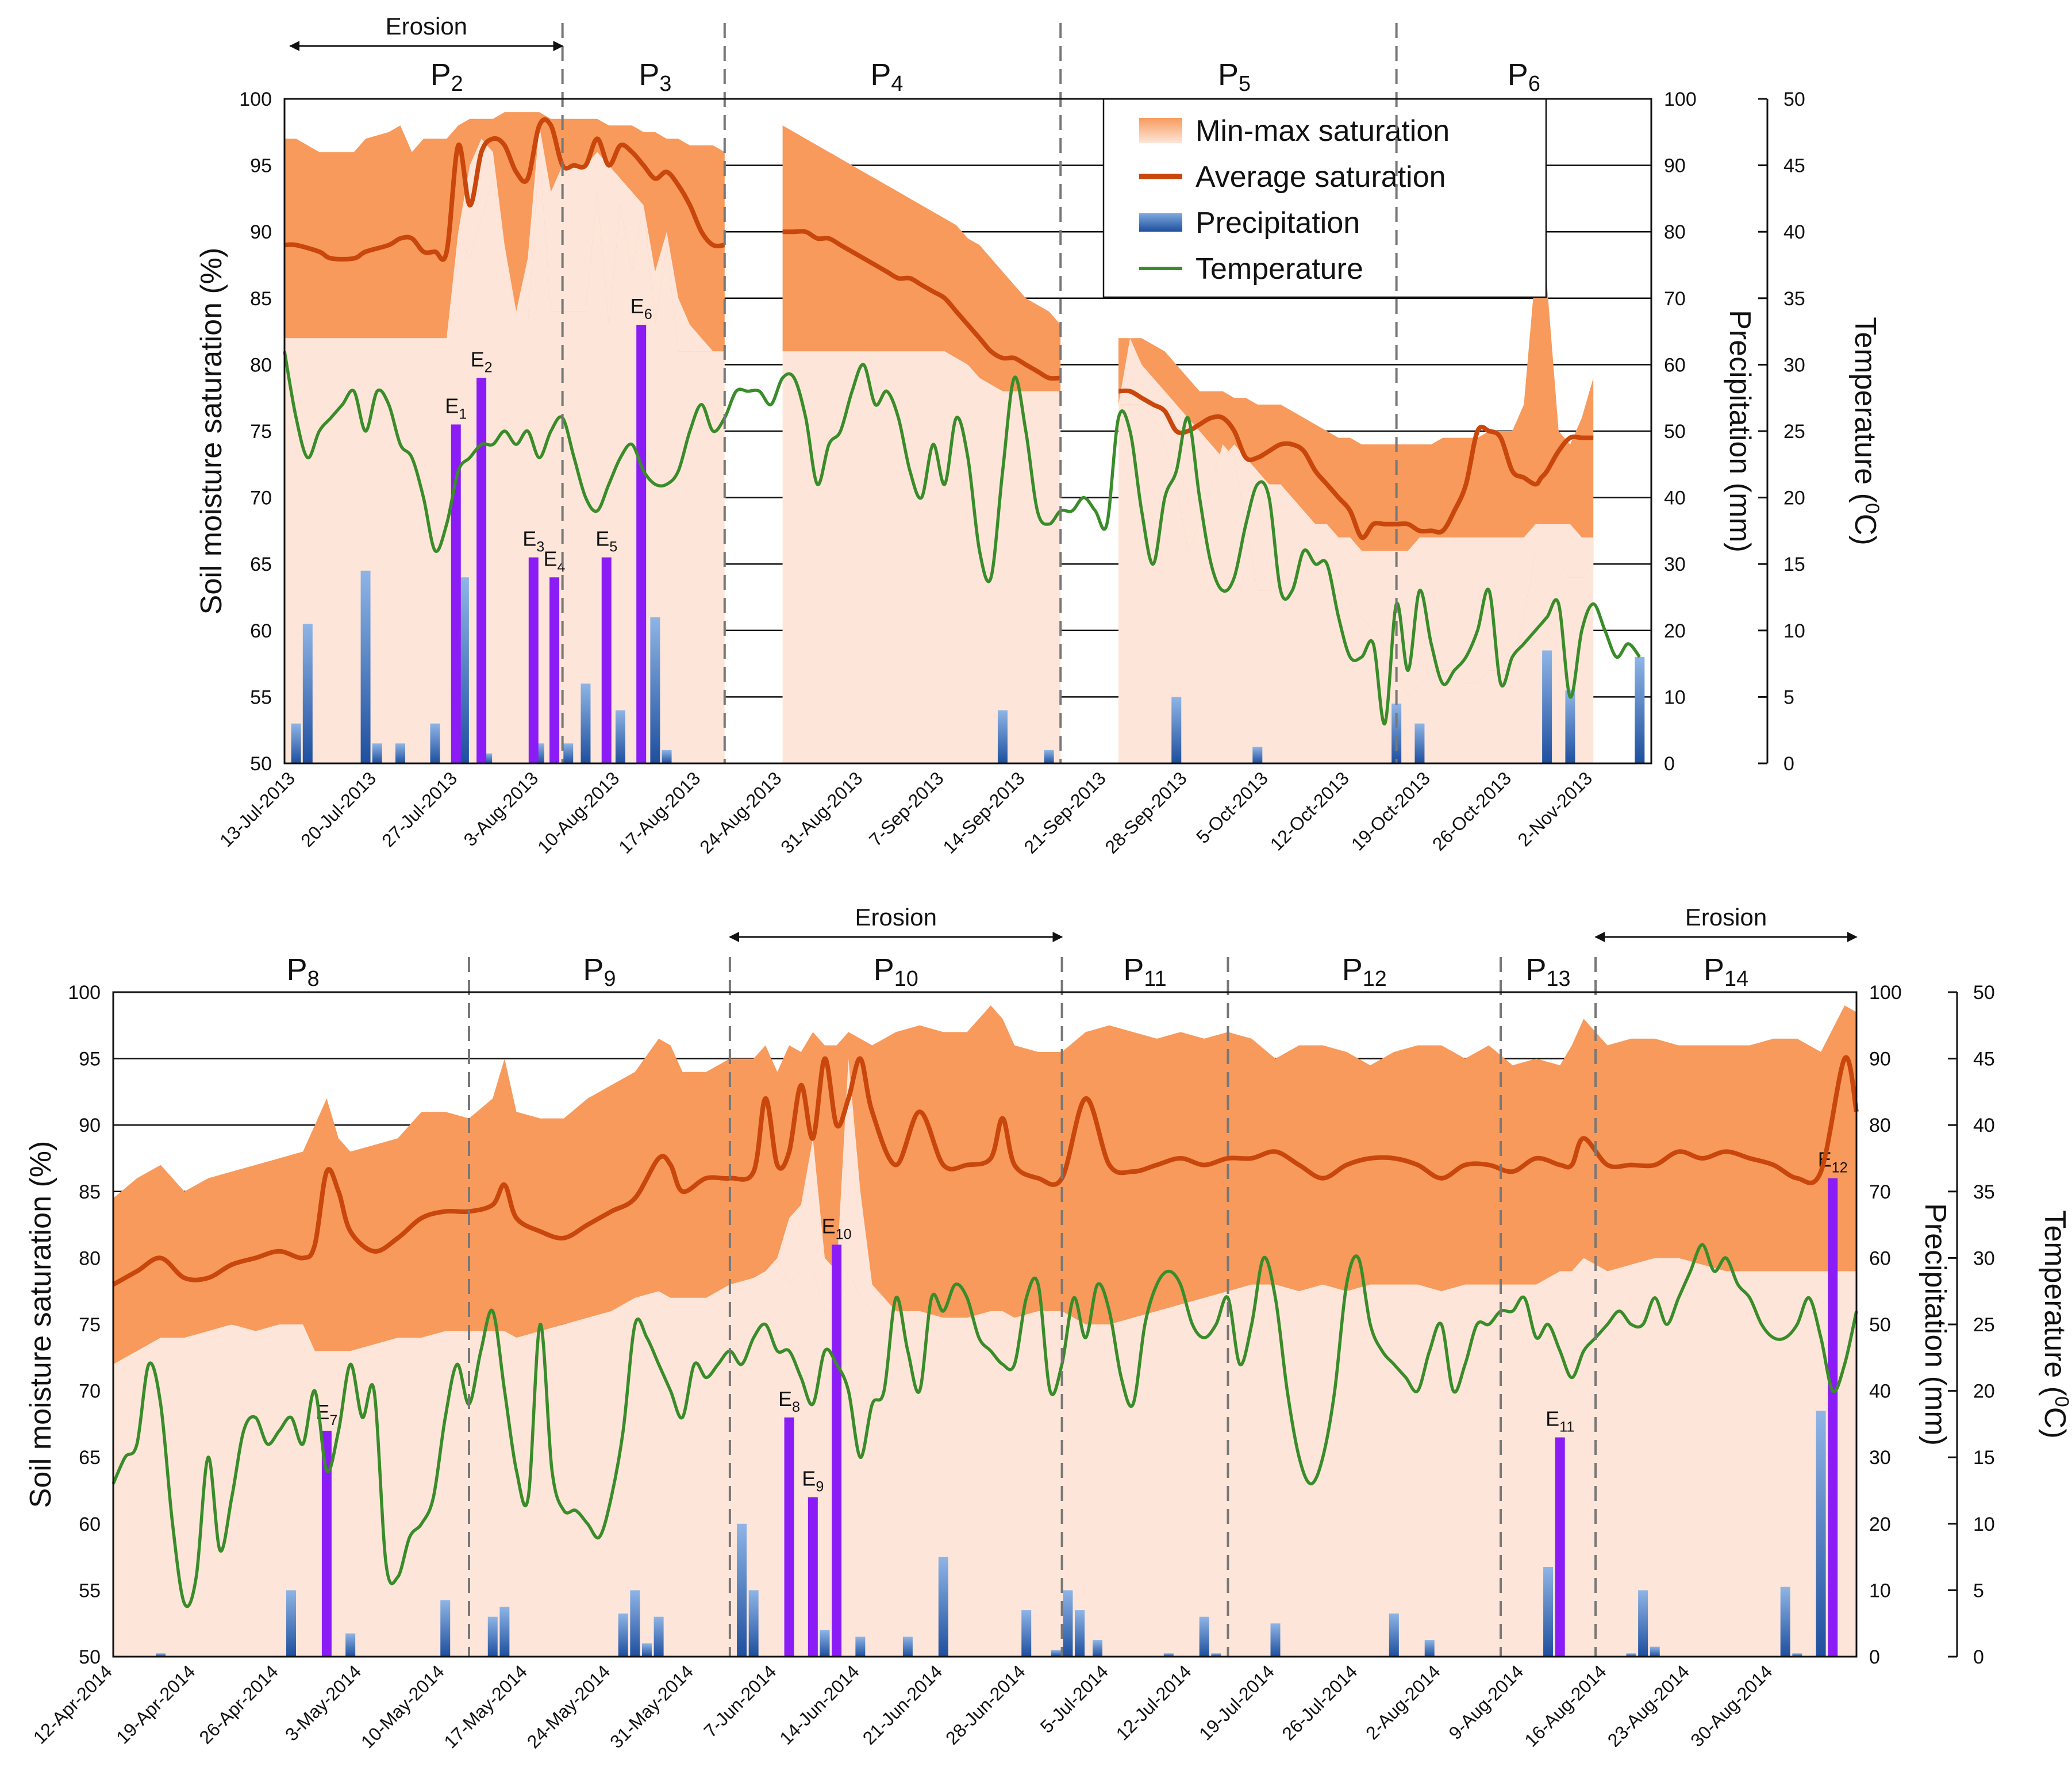  I want to click on min-spike-fill, so click(505, 238).